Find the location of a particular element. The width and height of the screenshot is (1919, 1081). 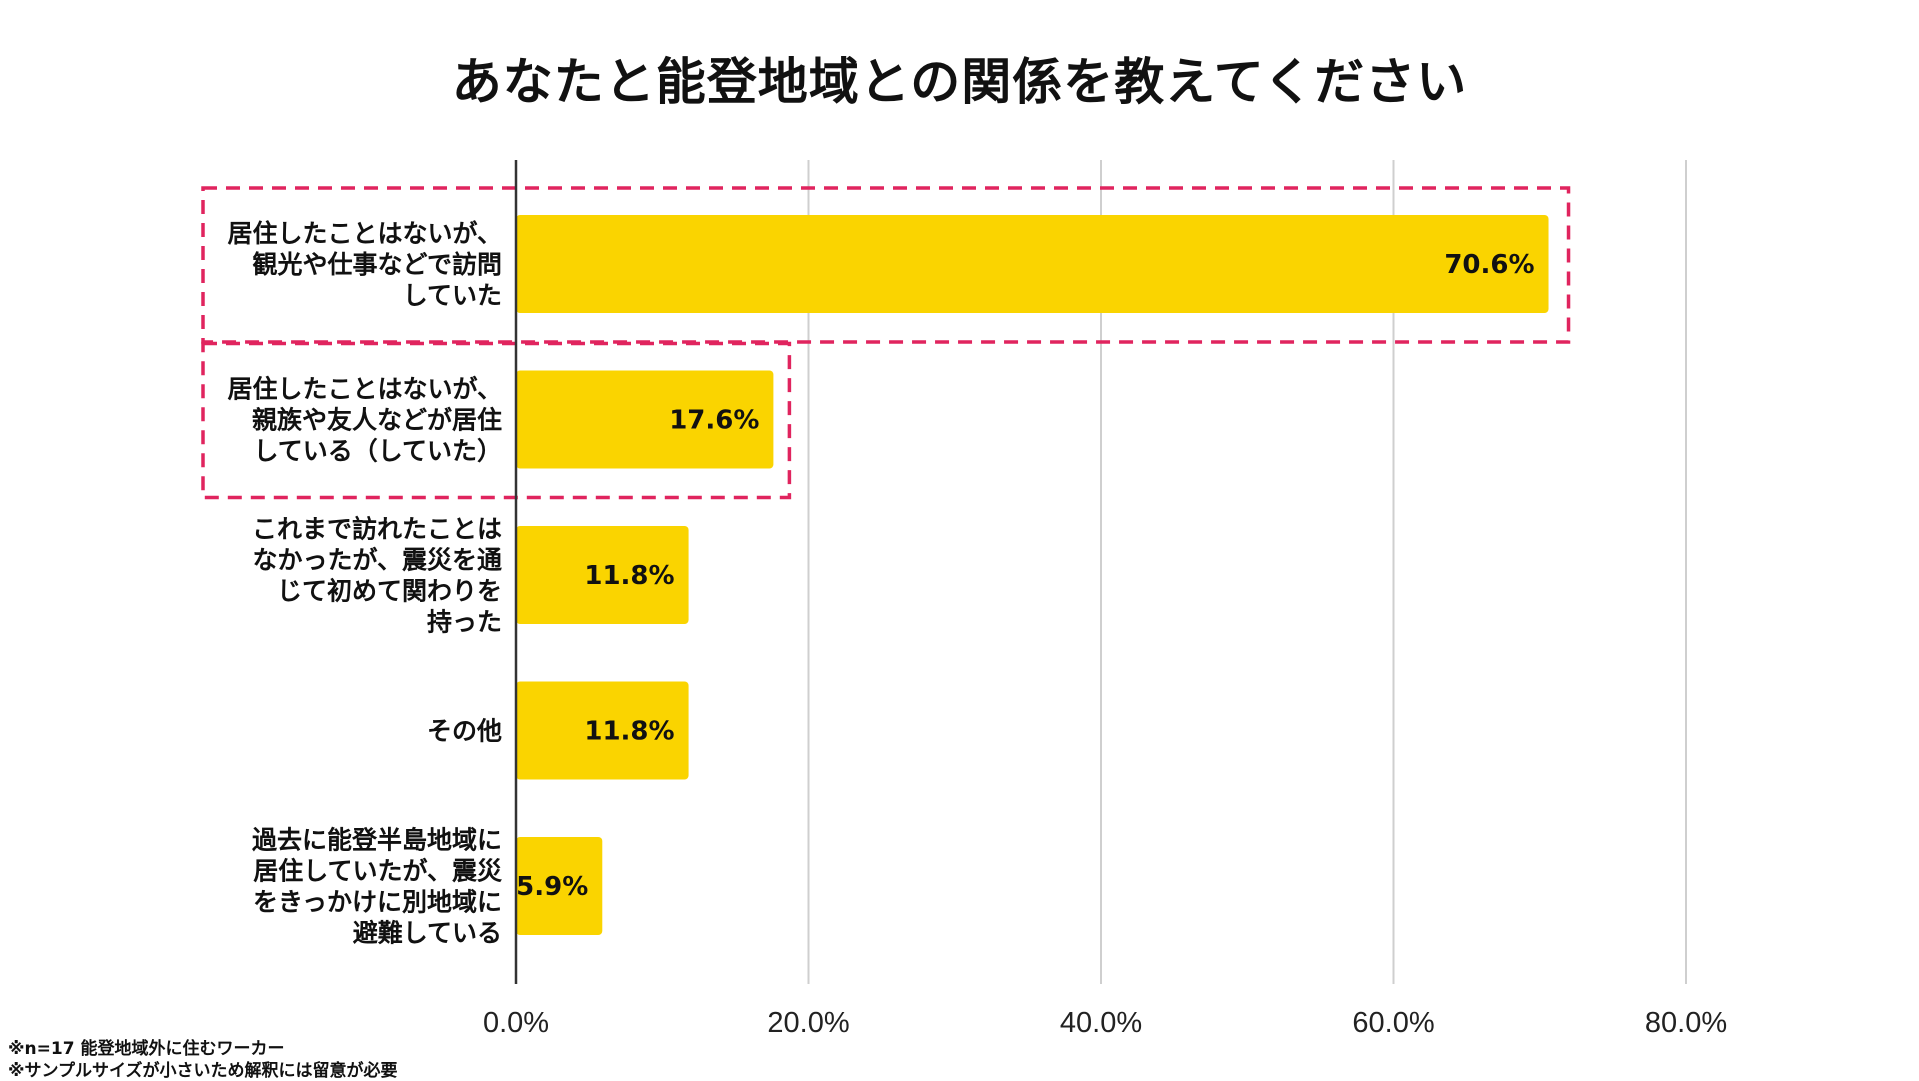

category-label: 親族や友人などが居住 is located at coordinates (377, 420).